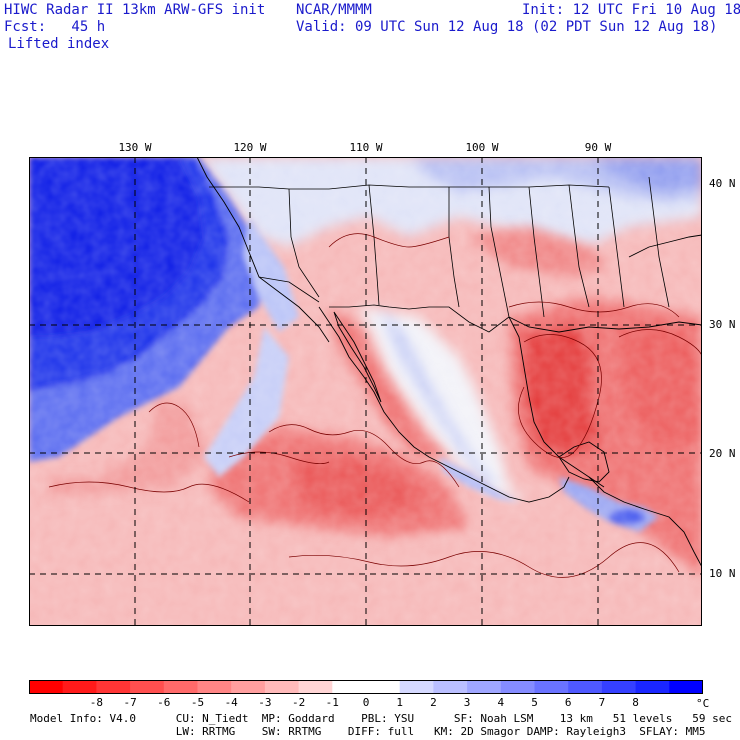  What do you see at coordinates (135, 147) in the screenshot?
I see `lon-label-130w: 130 W` at bounding box center [135, 147].